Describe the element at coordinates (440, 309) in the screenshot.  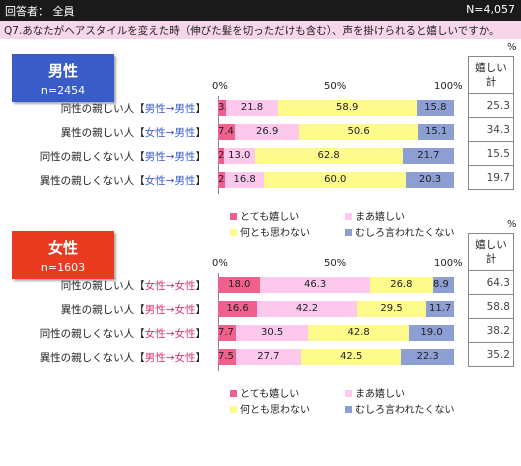
I see `bar-segment: 11.7` at that location.